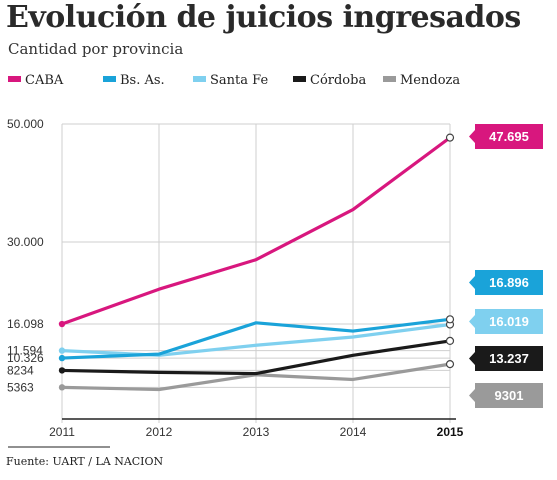 This screenshot has width=557, height=480. Describe the element at coordinates (353, 432) in the screenshot. I see `x-tick-label: 2014` at that location.